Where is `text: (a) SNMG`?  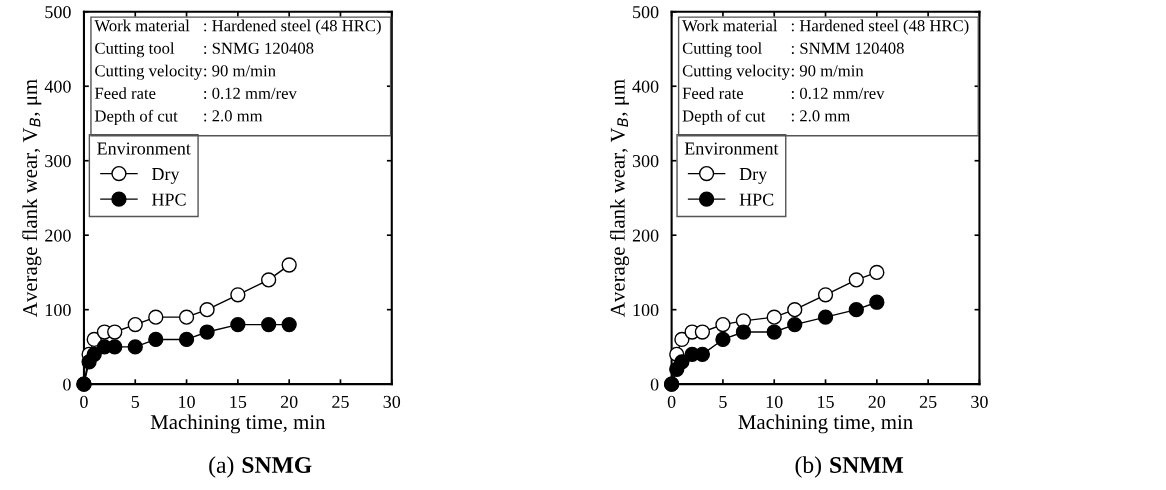
text: (a) SNMG is located at coordinates (260, 467).